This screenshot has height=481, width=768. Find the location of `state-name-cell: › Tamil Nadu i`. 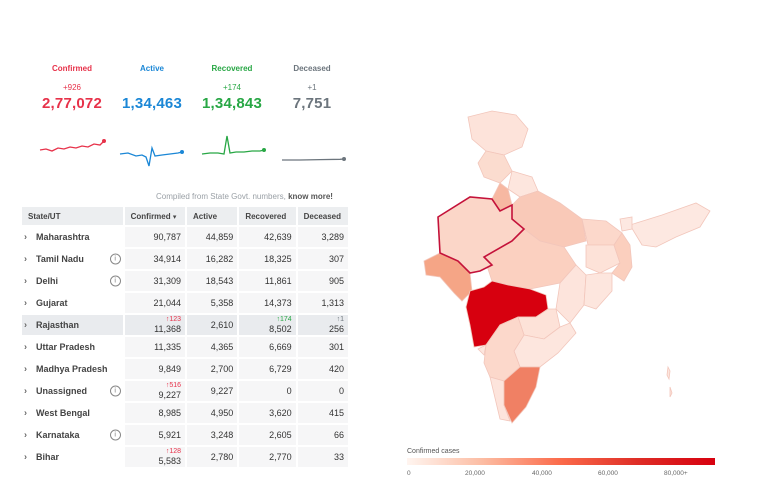

state-name-cell: › Tamil Nadu i is located at coordinates (72, 259).